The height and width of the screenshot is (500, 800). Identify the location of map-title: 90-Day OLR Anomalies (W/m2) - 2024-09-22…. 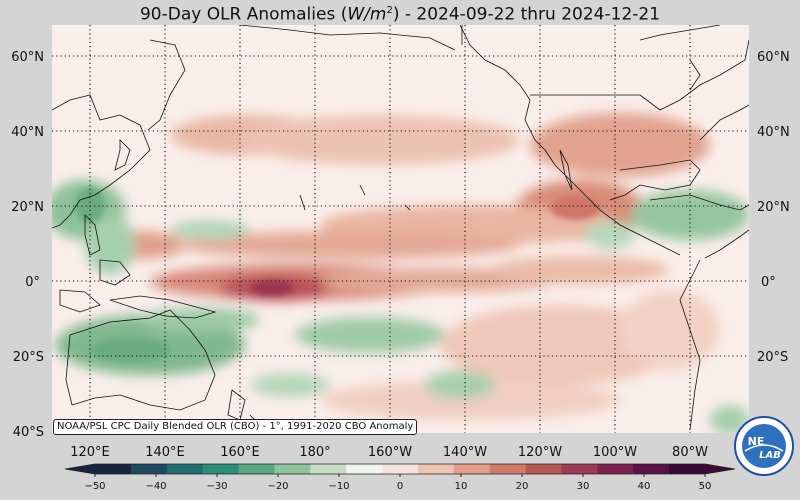
(400, 12).